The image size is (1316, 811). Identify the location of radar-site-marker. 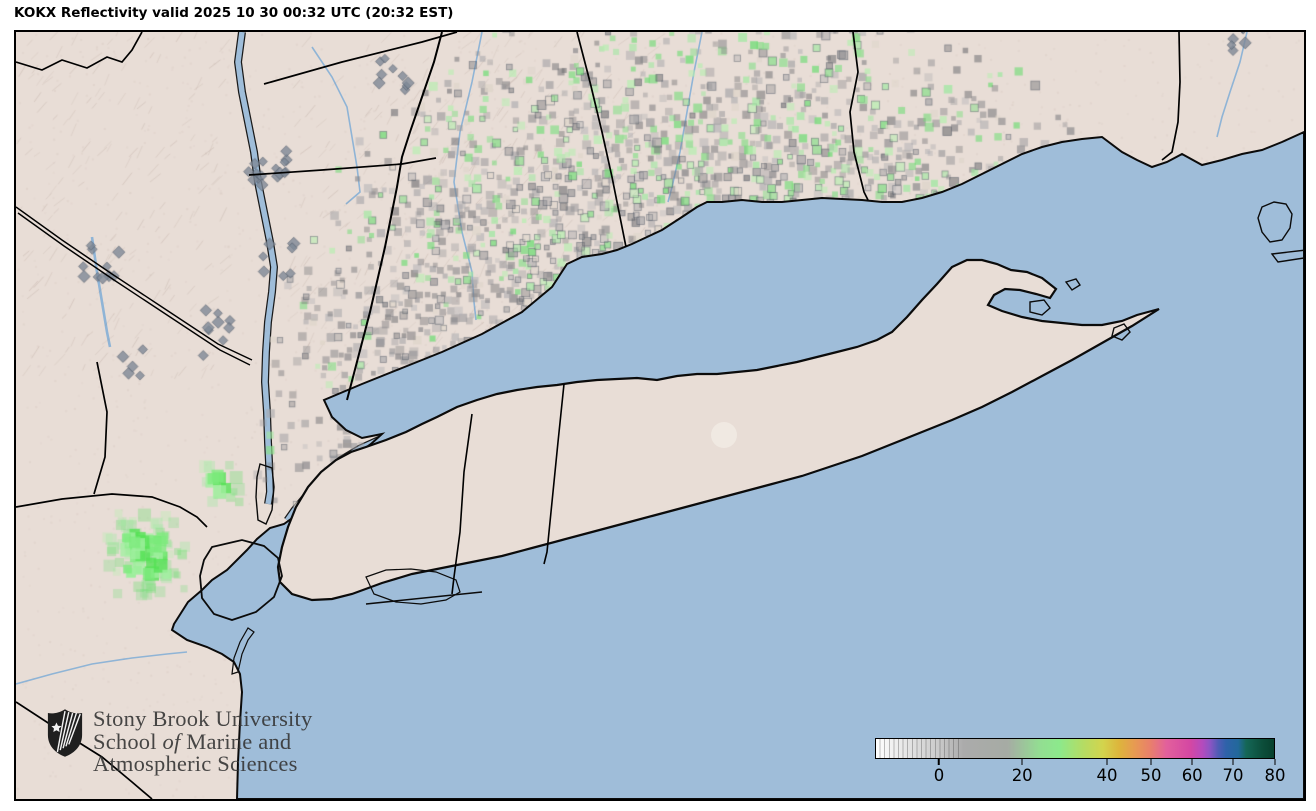
(724, 435).